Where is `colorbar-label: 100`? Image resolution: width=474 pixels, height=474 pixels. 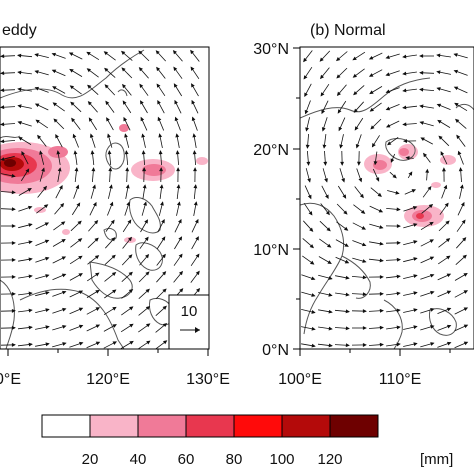
colorbar-label: 100 is located at coordinates (281, 459).